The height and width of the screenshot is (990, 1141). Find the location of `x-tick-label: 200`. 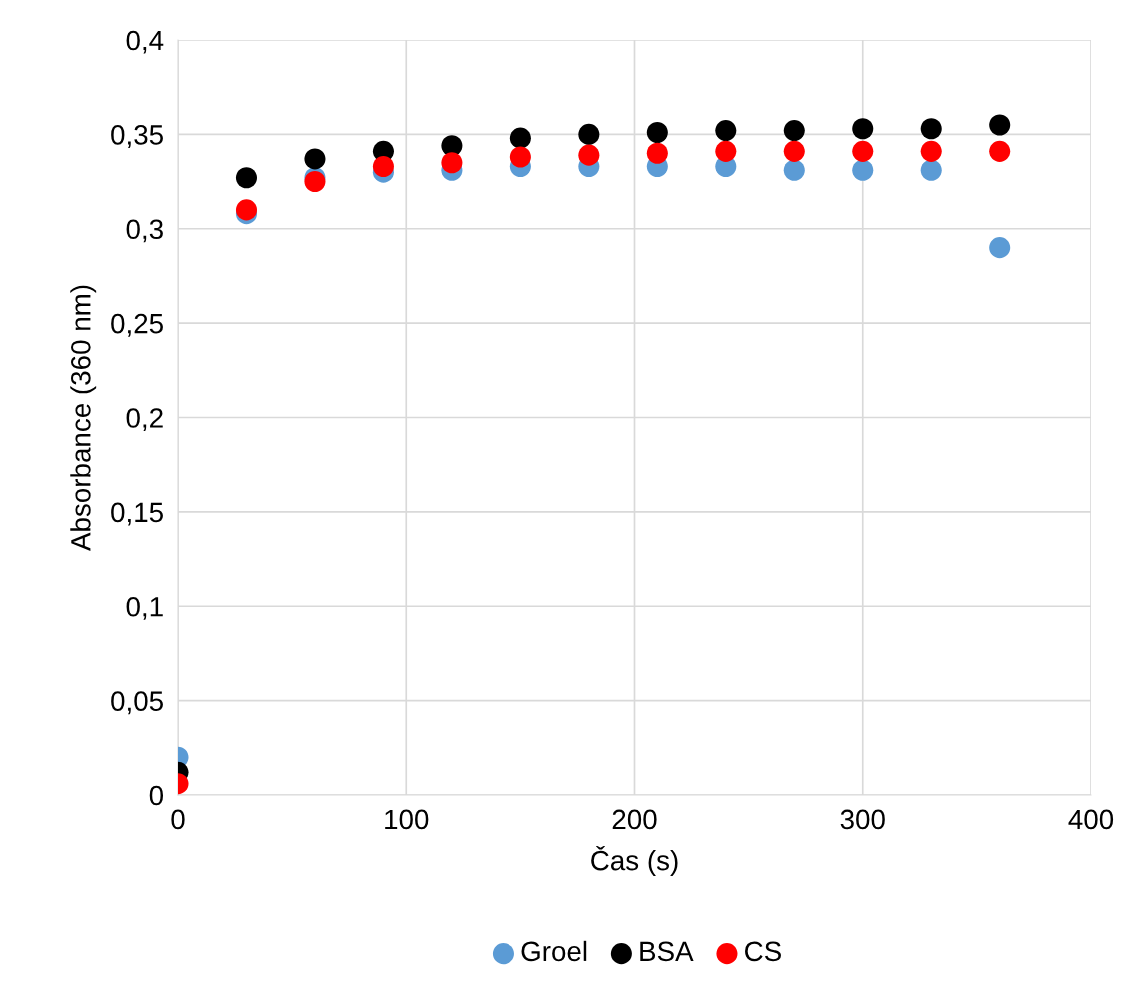

x-tick-label: 200 is located at coordinates (634, 819).